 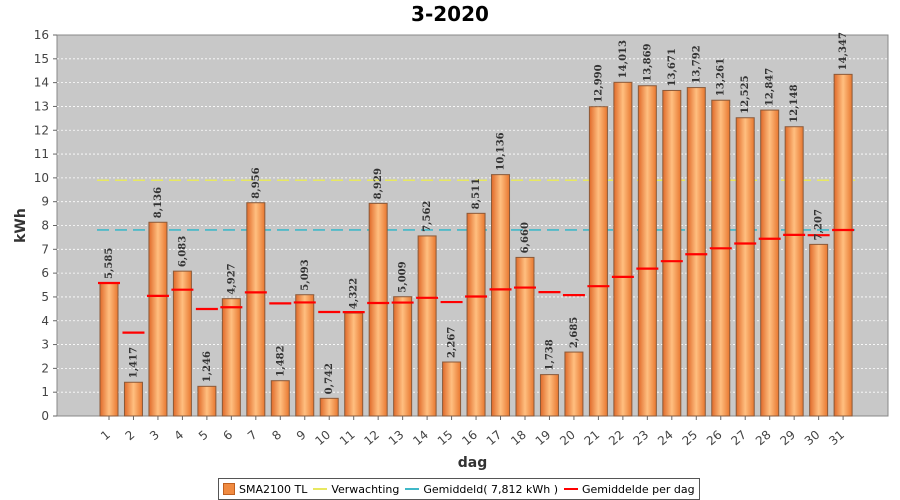 What do you see at coordinates (403, 276) in the screenshot?
I see `bar-value-label: 5,009` at bounding box center [403, 276].